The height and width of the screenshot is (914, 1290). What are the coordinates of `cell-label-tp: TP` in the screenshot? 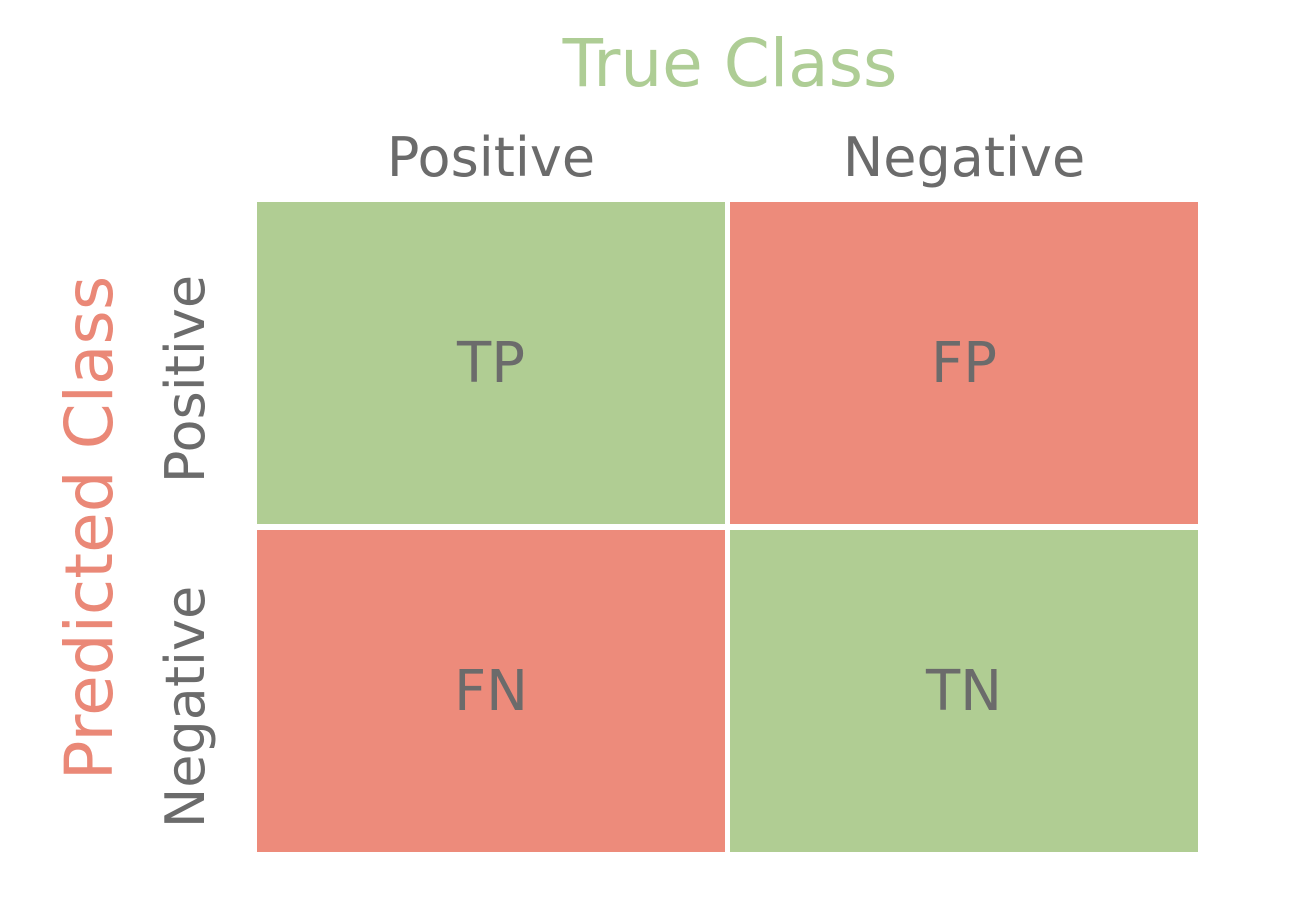 It's located at (491, 363).